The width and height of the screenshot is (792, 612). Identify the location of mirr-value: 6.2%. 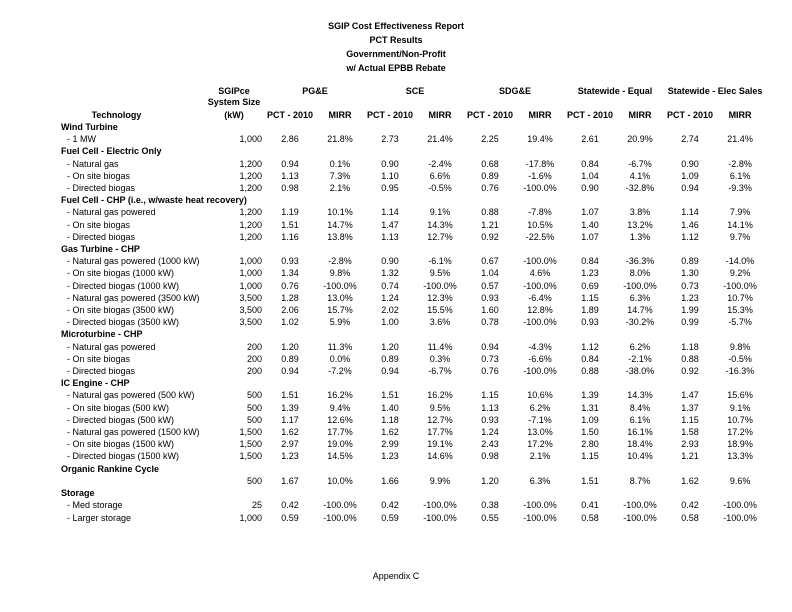
(540, 407).